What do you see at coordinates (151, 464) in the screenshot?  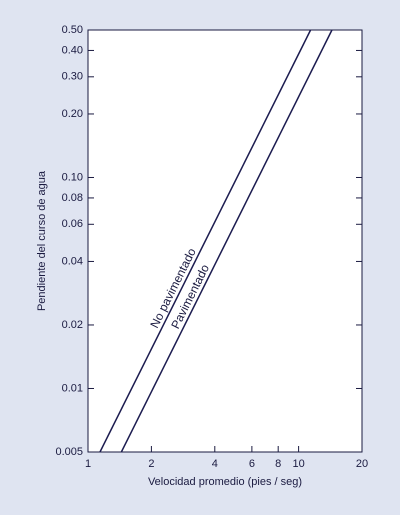 I see `x-tick-label: 2` at bounding box center [151, 464].